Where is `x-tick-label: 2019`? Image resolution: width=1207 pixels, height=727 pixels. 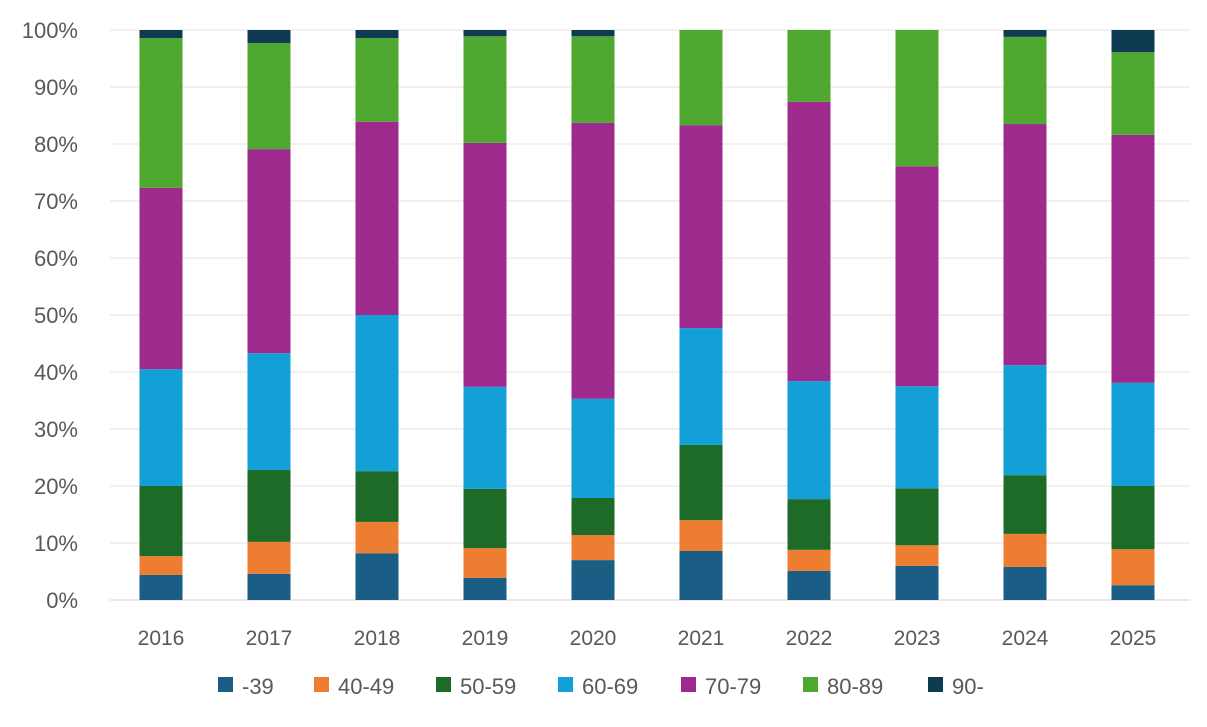 x-tick-label: 2019 is located at coordinates (485, 638).